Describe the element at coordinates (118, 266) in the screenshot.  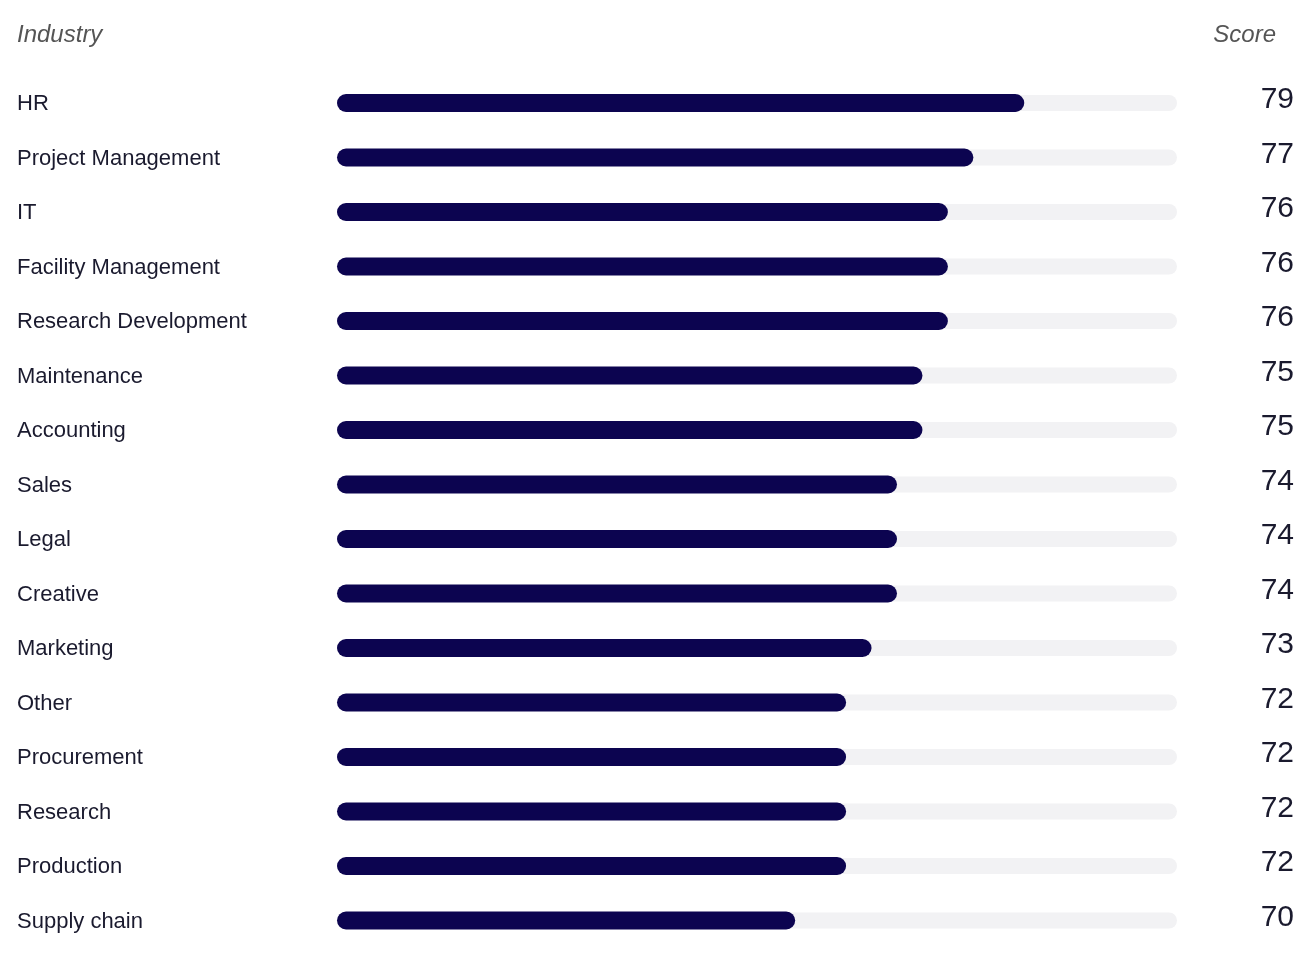
I see `y-tick-label: Facility Management` at that location.